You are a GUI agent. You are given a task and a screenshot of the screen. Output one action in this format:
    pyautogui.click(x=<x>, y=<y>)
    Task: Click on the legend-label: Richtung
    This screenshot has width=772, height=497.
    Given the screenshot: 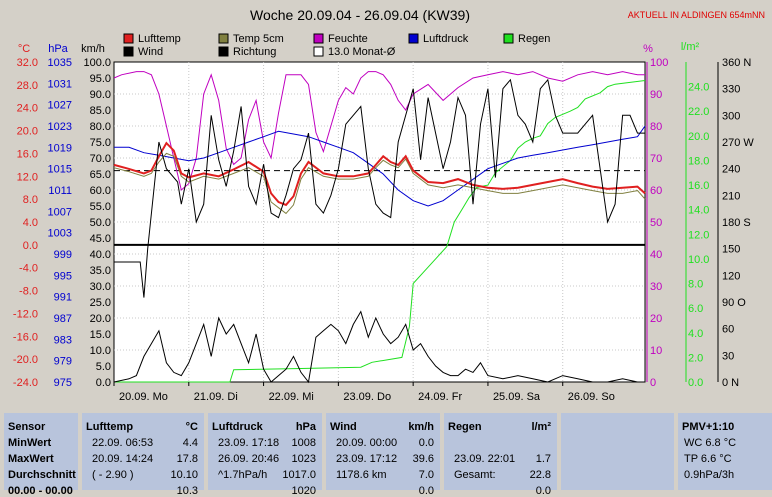 What is the action you would take?
    pyautogui.click(x=254, y=52)
    